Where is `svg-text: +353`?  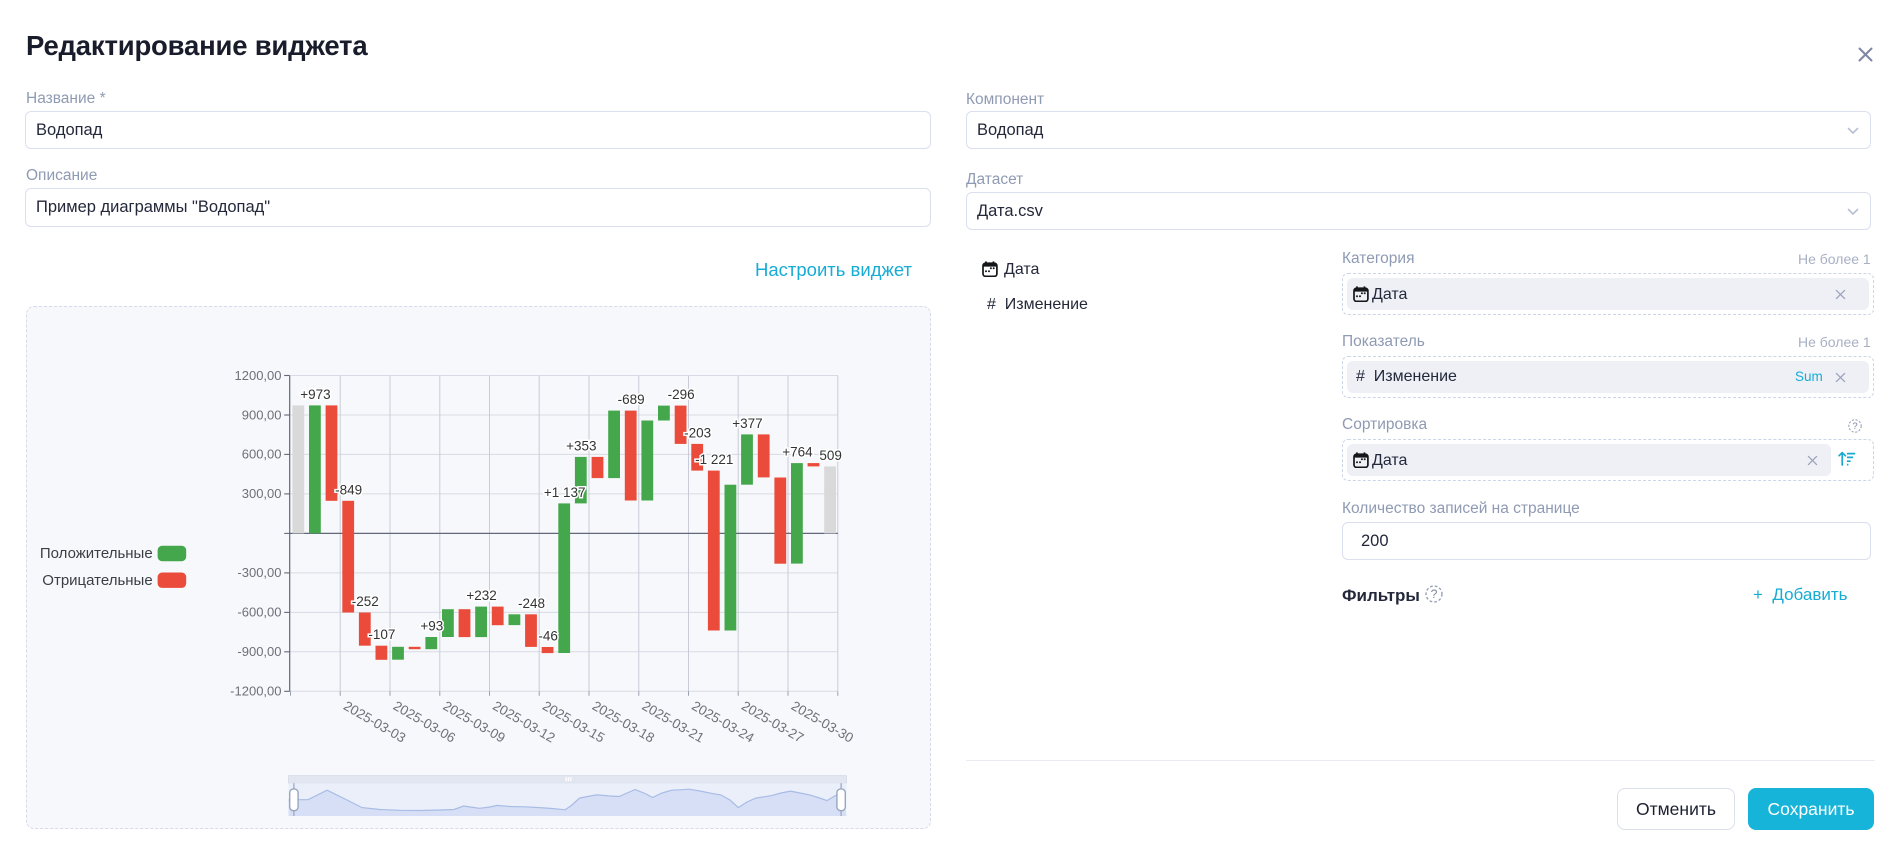
svg-text: +353 is located at coordinates (581, 445).